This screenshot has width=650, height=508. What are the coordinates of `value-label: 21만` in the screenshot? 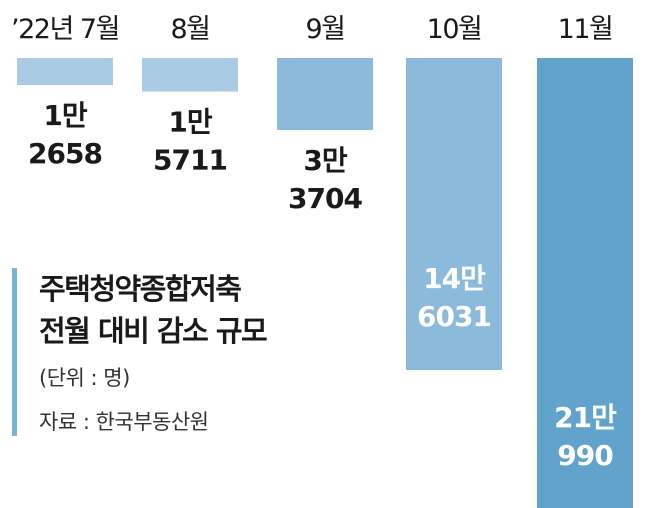 It's located at (585, 417).